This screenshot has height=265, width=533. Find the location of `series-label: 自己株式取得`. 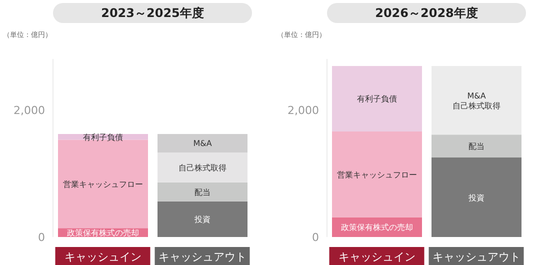

series-label: 自己株式取得 is located at coordinates (202, 167).